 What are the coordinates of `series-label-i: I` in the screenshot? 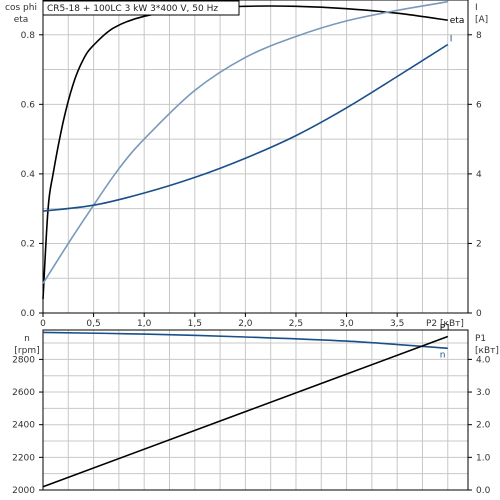 It's located at (451, 40).